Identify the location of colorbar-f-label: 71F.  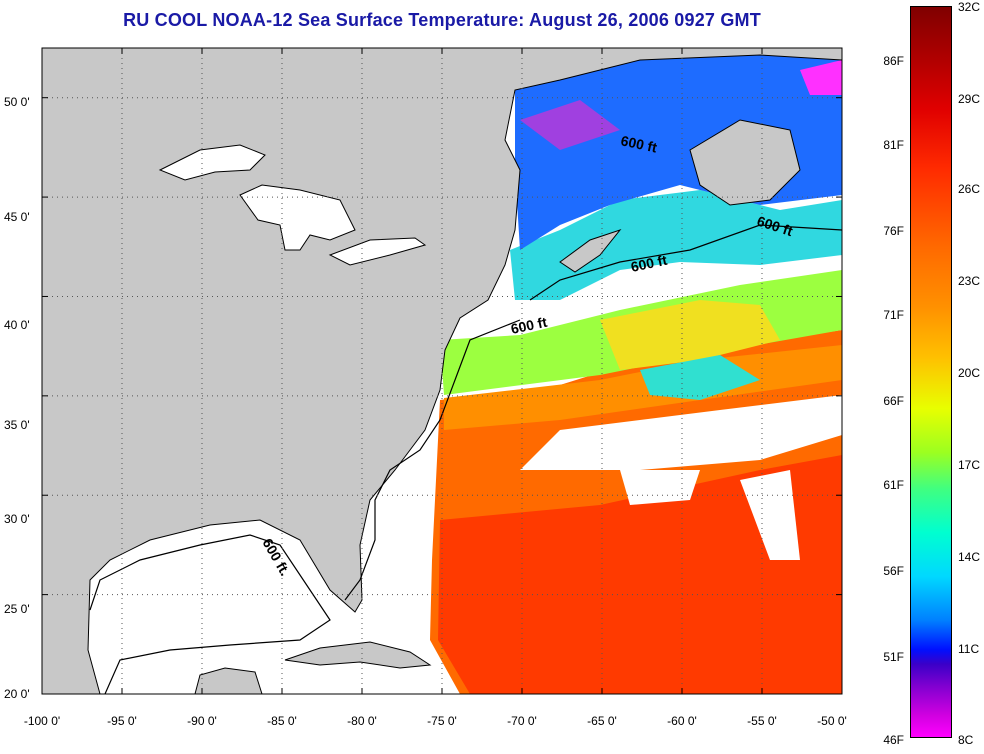
(893, 315).